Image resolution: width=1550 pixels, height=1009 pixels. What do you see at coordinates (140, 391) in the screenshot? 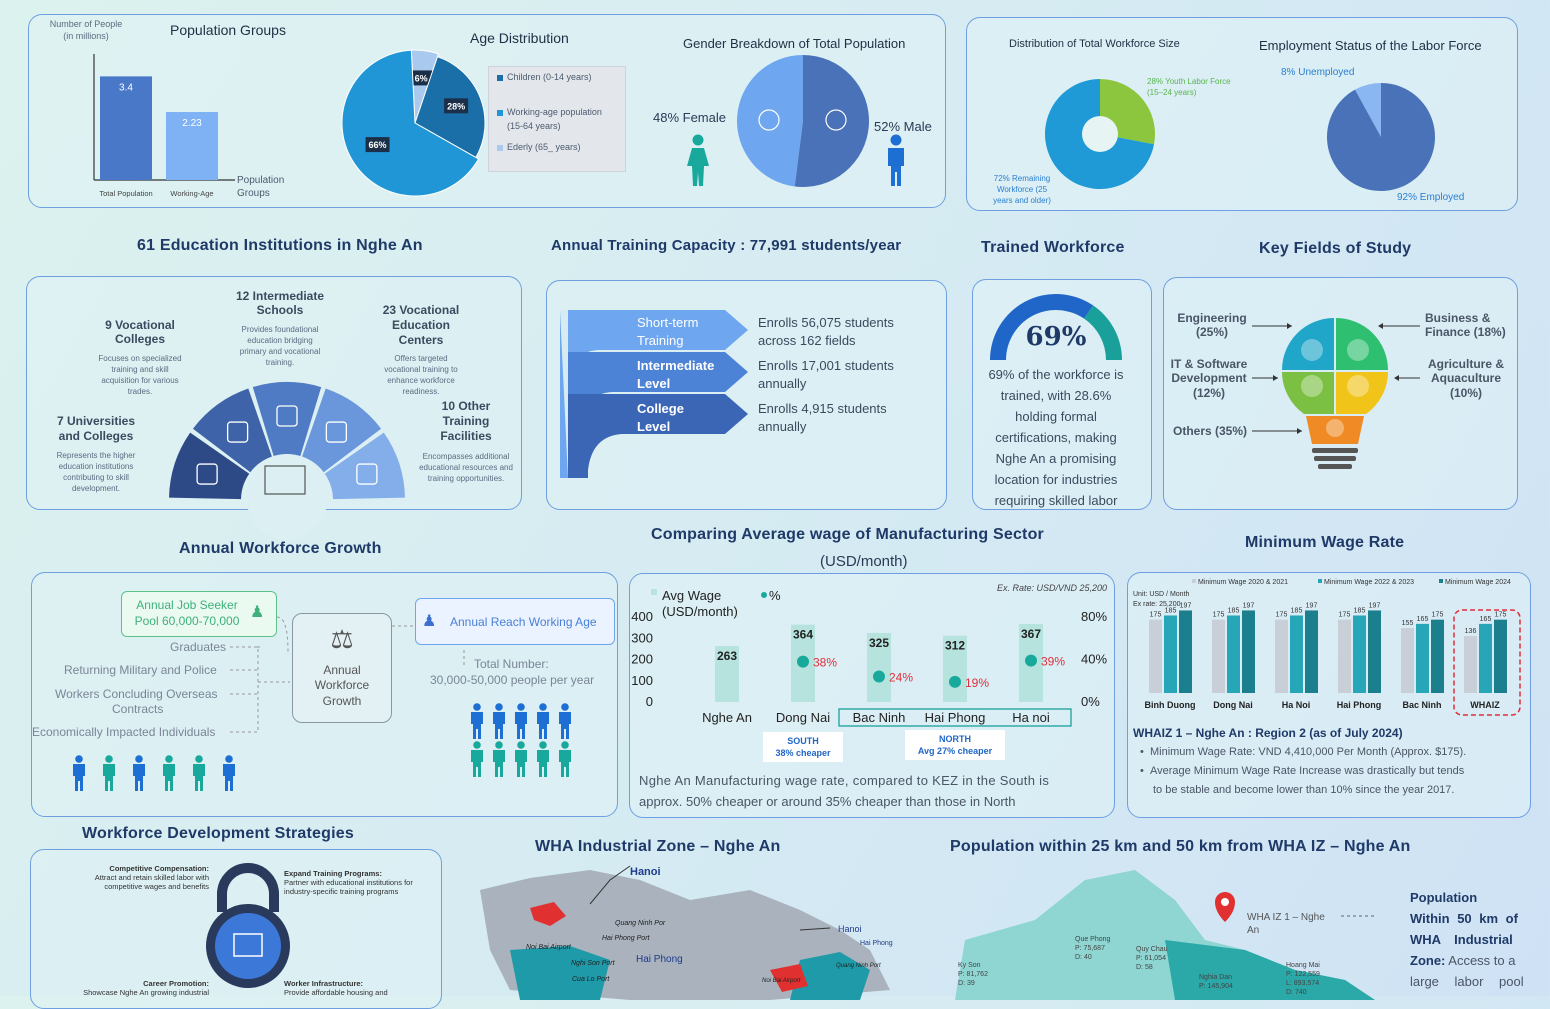
I see `edu-vocc-desc-4: trades.` at bounding box center [140, 391].